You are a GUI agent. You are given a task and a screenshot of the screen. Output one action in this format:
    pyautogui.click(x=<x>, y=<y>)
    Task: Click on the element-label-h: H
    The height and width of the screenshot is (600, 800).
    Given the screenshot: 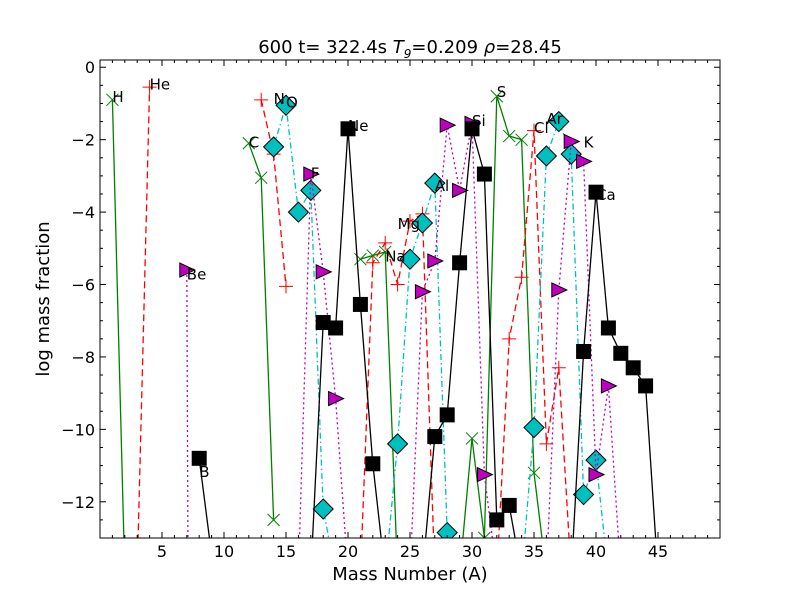 What is the action you would take?
    pyautogui.click(x=117, y=97)
    